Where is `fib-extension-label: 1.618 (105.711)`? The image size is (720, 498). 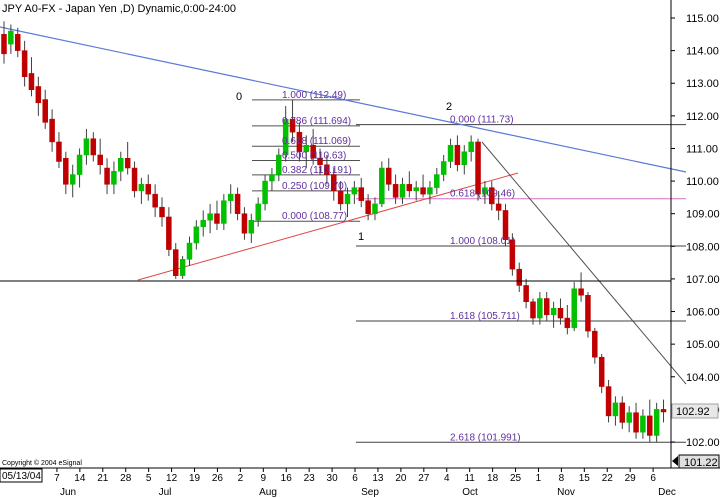
fib-extension-label: 1.618 (105.711) is located at coordinates (485, 316).